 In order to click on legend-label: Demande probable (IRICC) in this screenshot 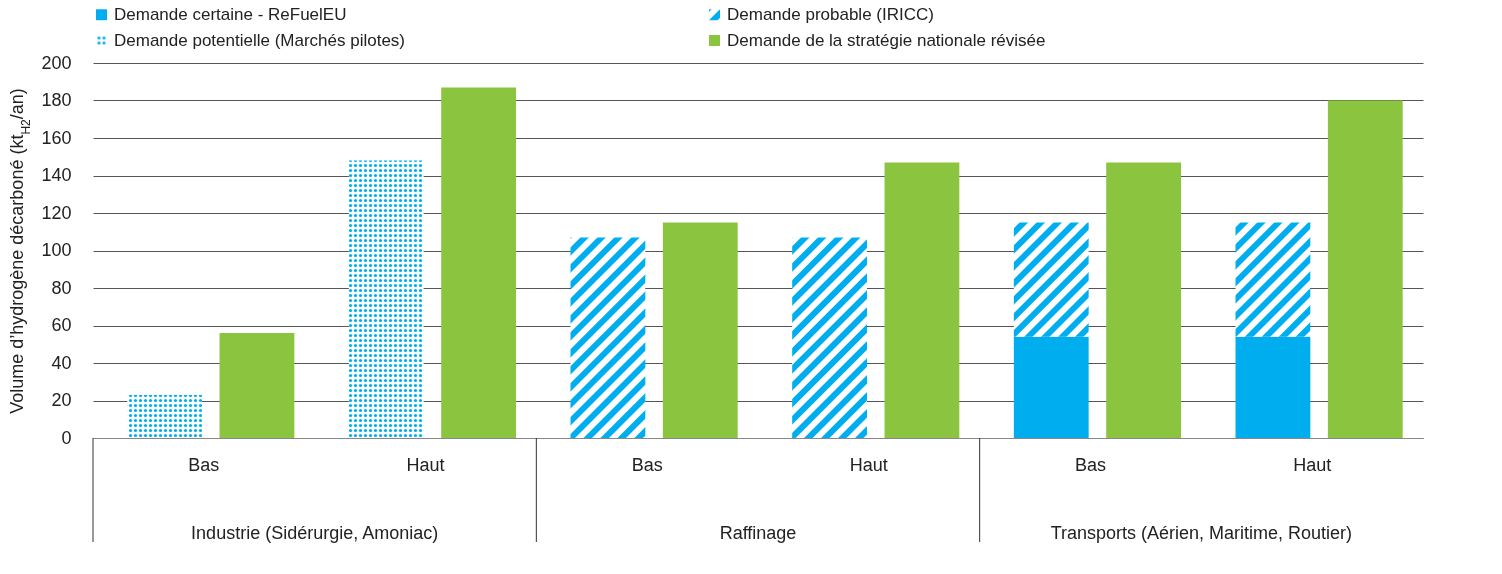, I will do `click(830, 14)`.